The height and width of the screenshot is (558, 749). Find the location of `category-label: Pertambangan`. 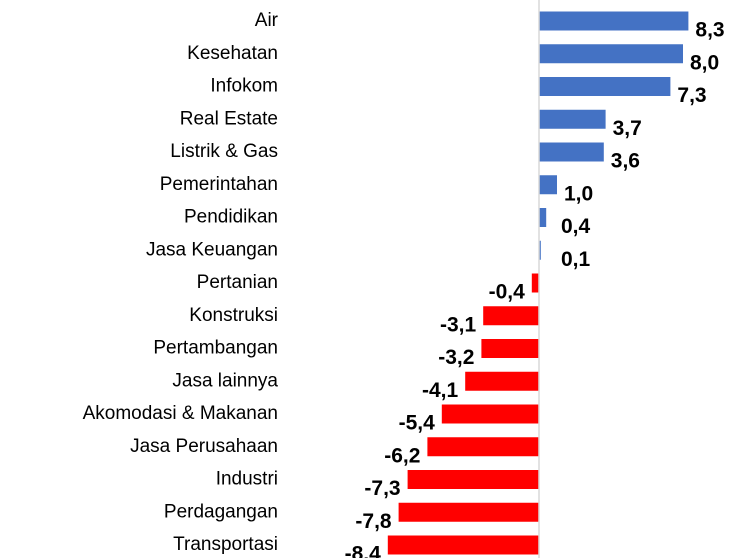

category-label: Pertambangan is located at coordinates (215, 348).